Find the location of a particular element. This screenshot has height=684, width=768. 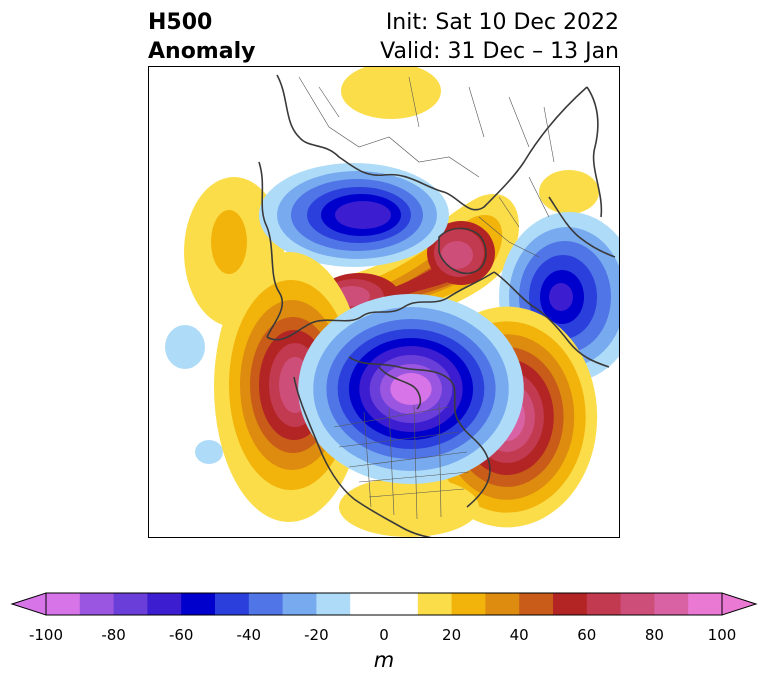

colorbar-segments is located at coordinates (384, 604).